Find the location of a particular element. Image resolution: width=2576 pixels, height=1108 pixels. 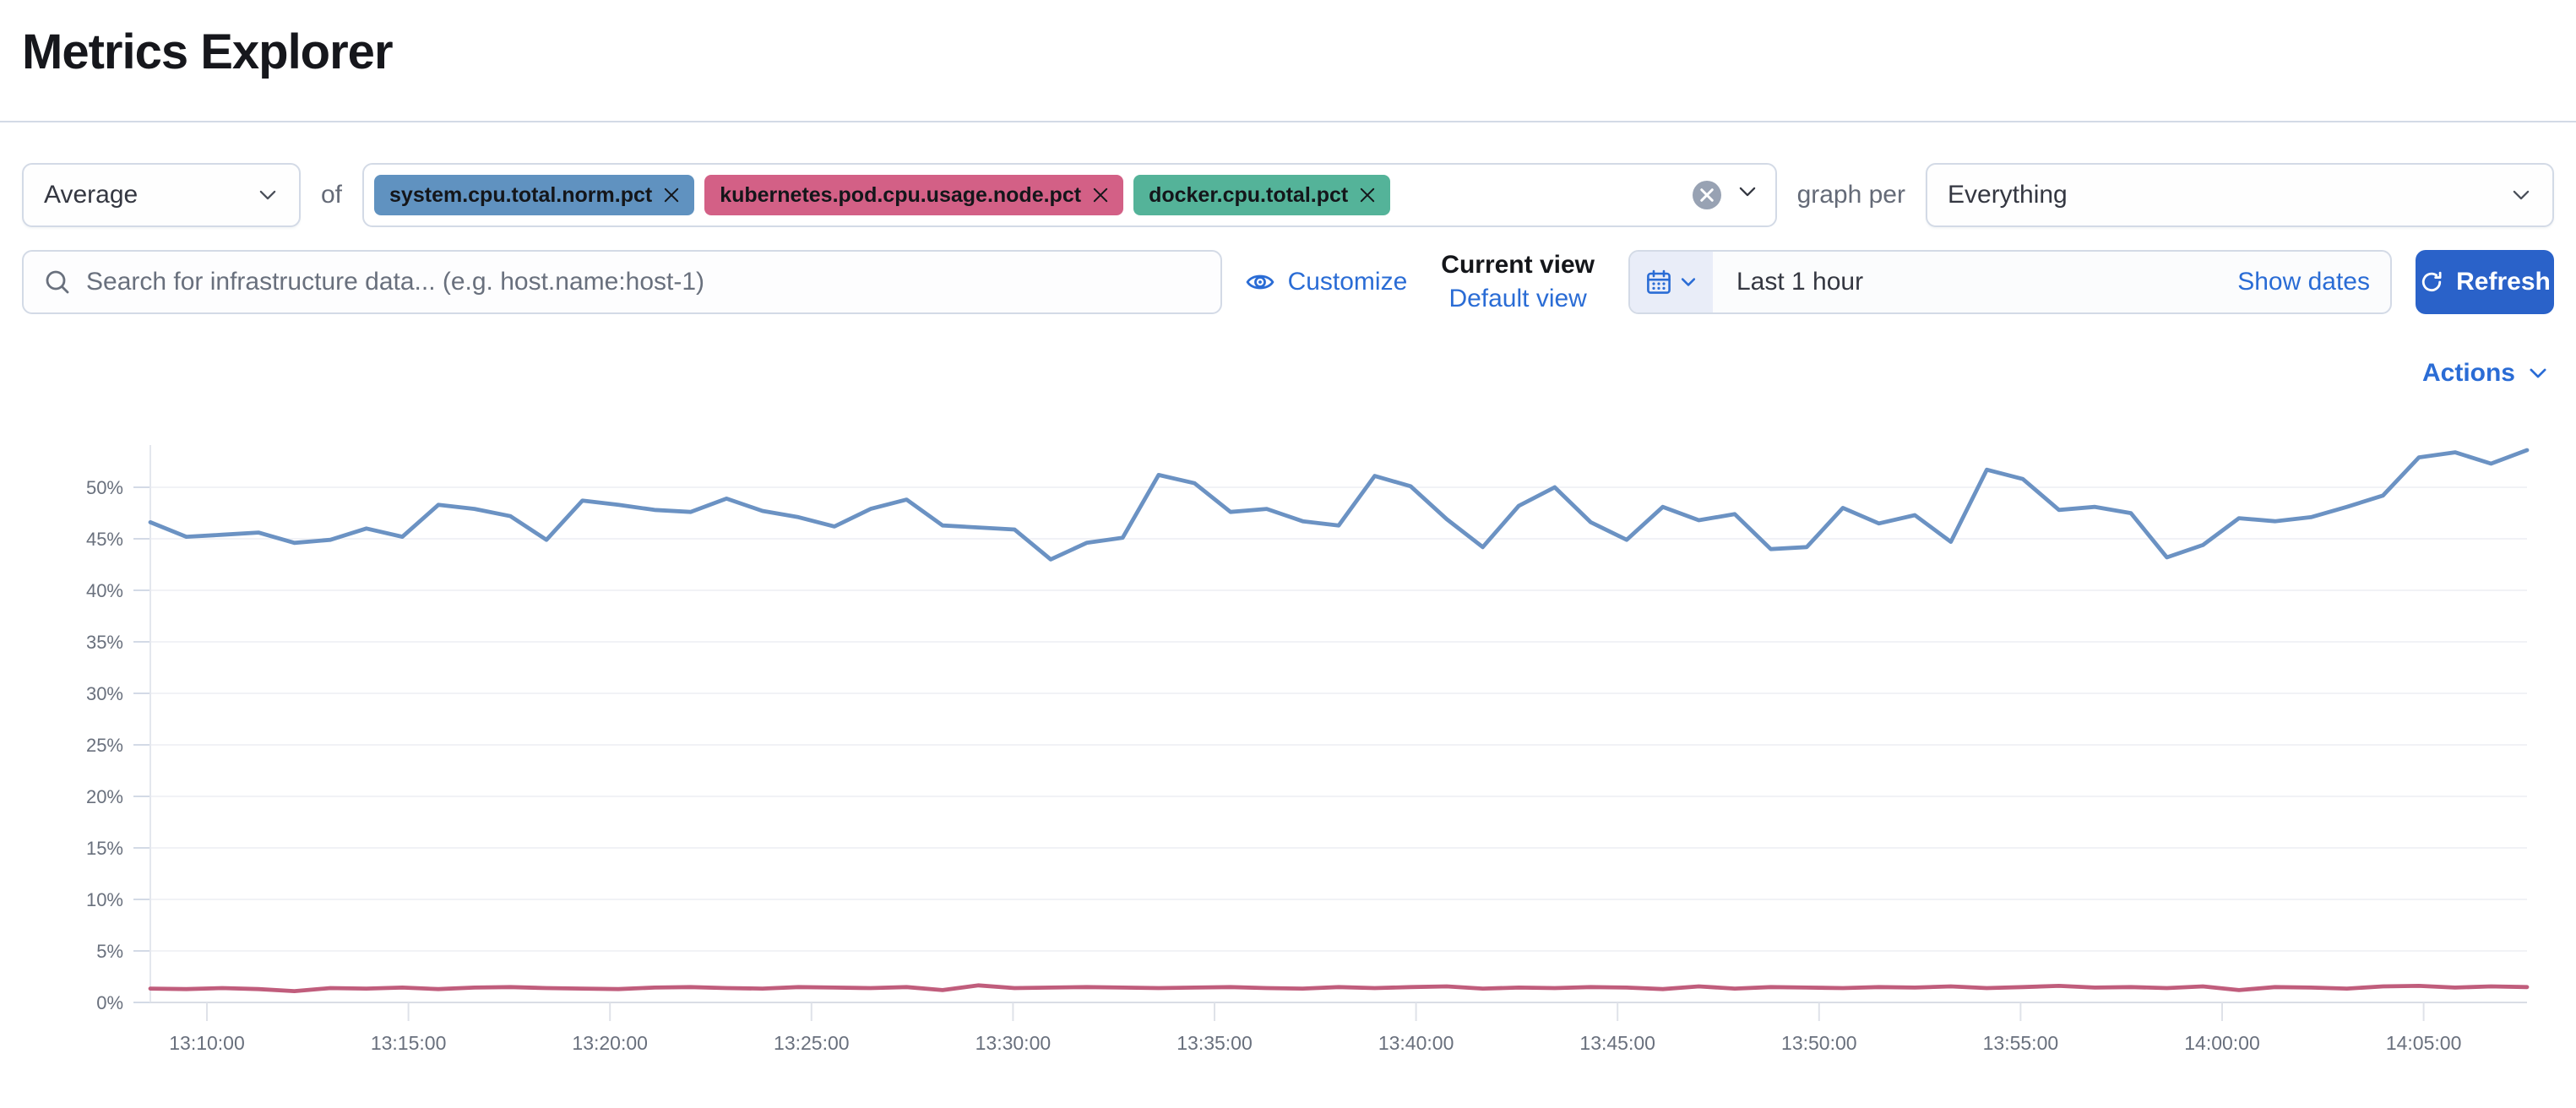

x-tick-label: 13:50:00 is located at coordinates (1819, 1043).